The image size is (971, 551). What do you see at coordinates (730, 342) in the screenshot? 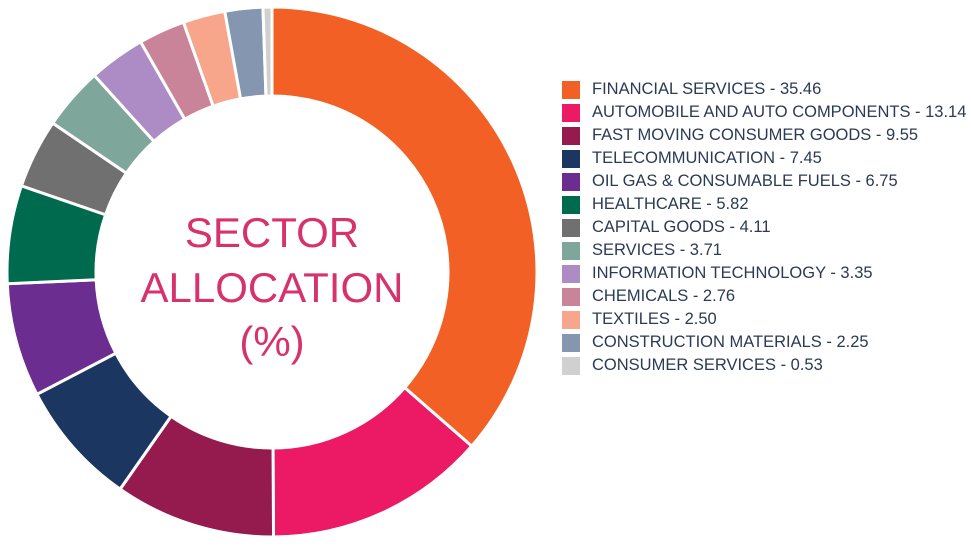
I see `legend-label: CONSTRUCTION MATERIALS - 2.25` at bounding box center [730, 342].